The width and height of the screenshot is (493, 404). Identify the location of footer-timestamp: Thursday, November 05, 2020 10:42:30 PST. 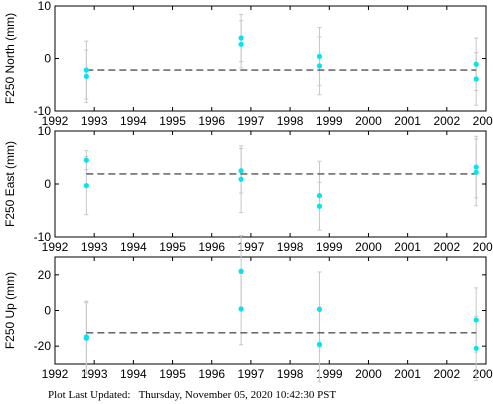
(237, 395).